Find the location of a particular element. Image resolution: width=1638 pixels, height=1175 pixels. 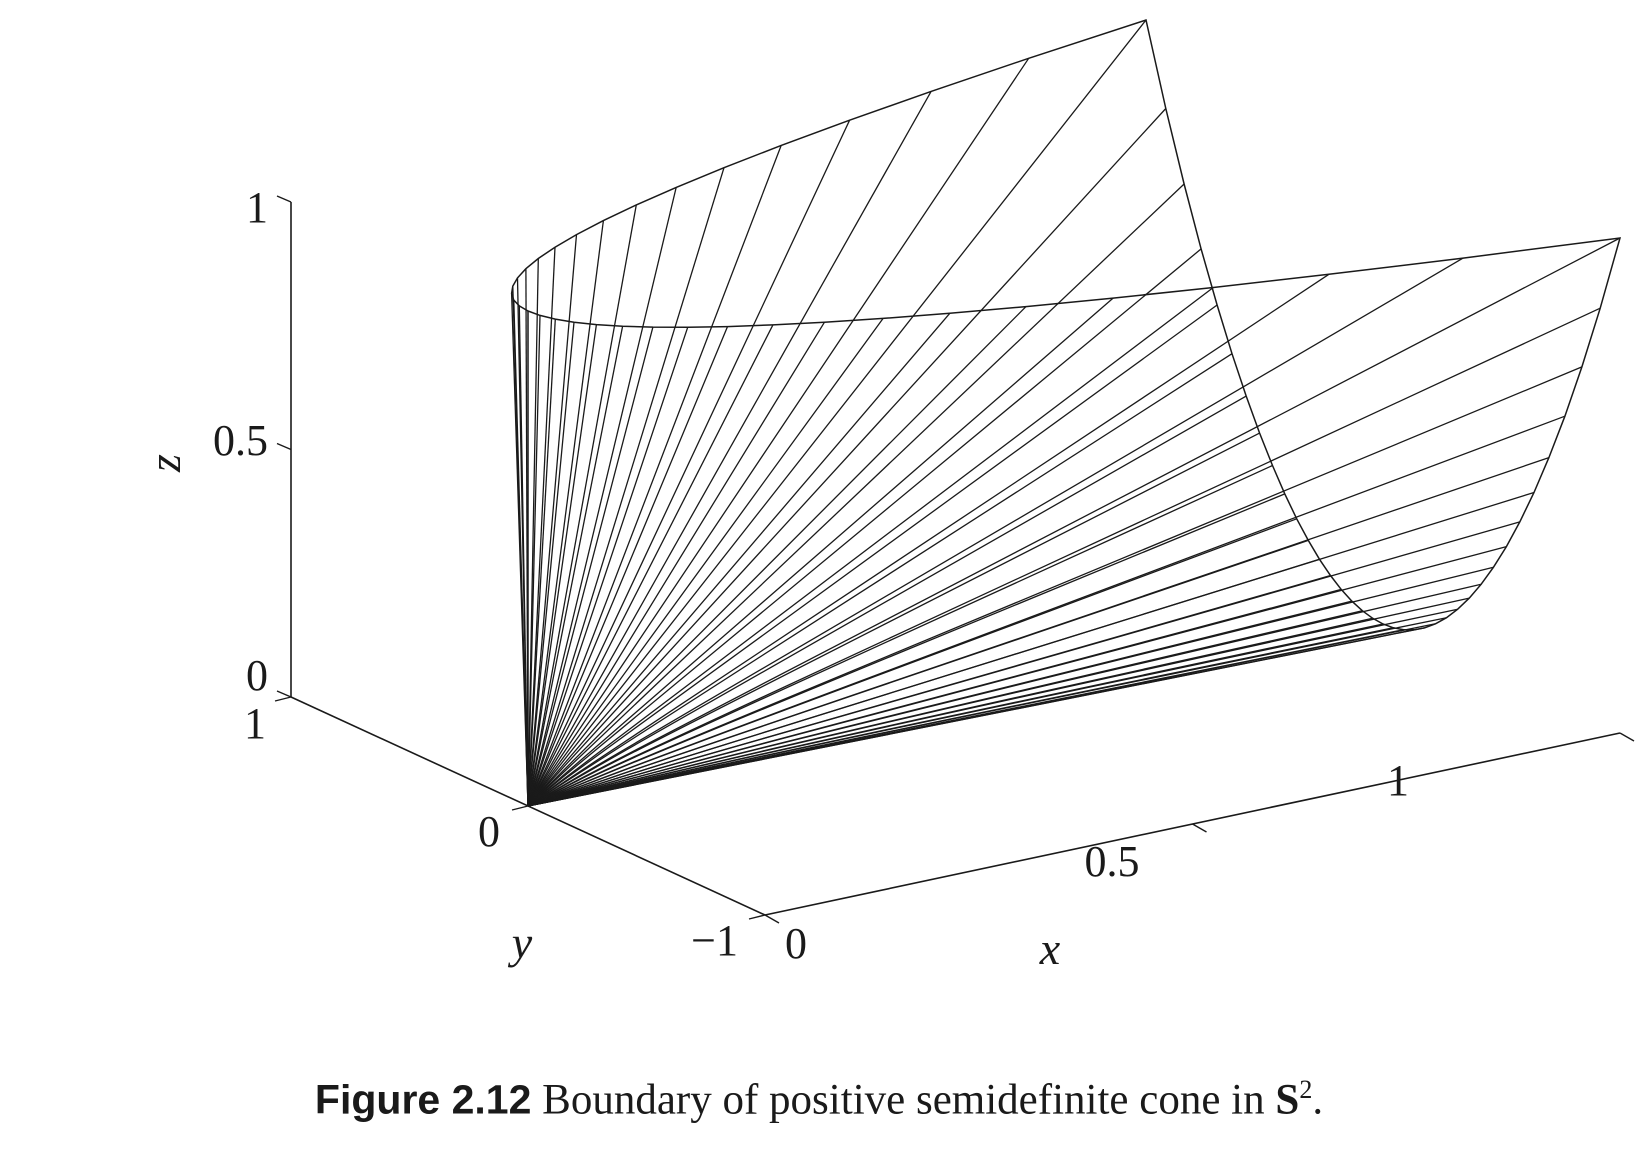

y-axis-label: y is located at coordinates (520, 942).